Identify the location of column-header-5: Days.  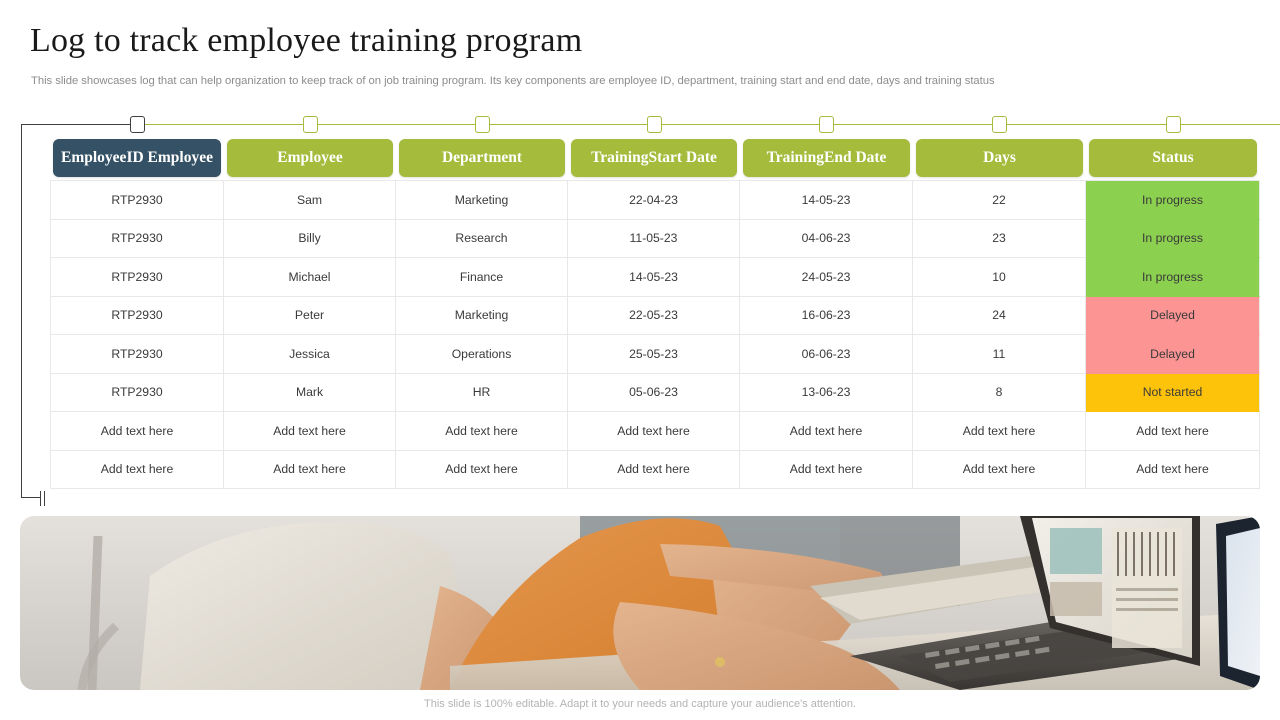
(999, 158).